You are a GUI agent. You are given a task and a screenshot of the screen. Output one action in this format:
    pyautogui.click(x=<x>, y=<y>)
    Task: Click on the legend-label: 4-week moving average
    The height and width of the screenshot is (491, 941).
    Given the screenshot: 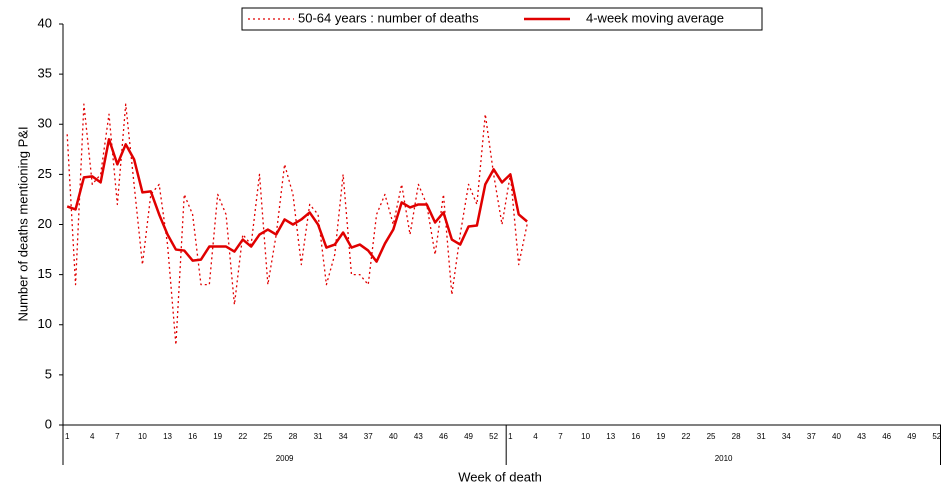 What is the action you would take?
    pyautogui.click(x=655, y=17)
    